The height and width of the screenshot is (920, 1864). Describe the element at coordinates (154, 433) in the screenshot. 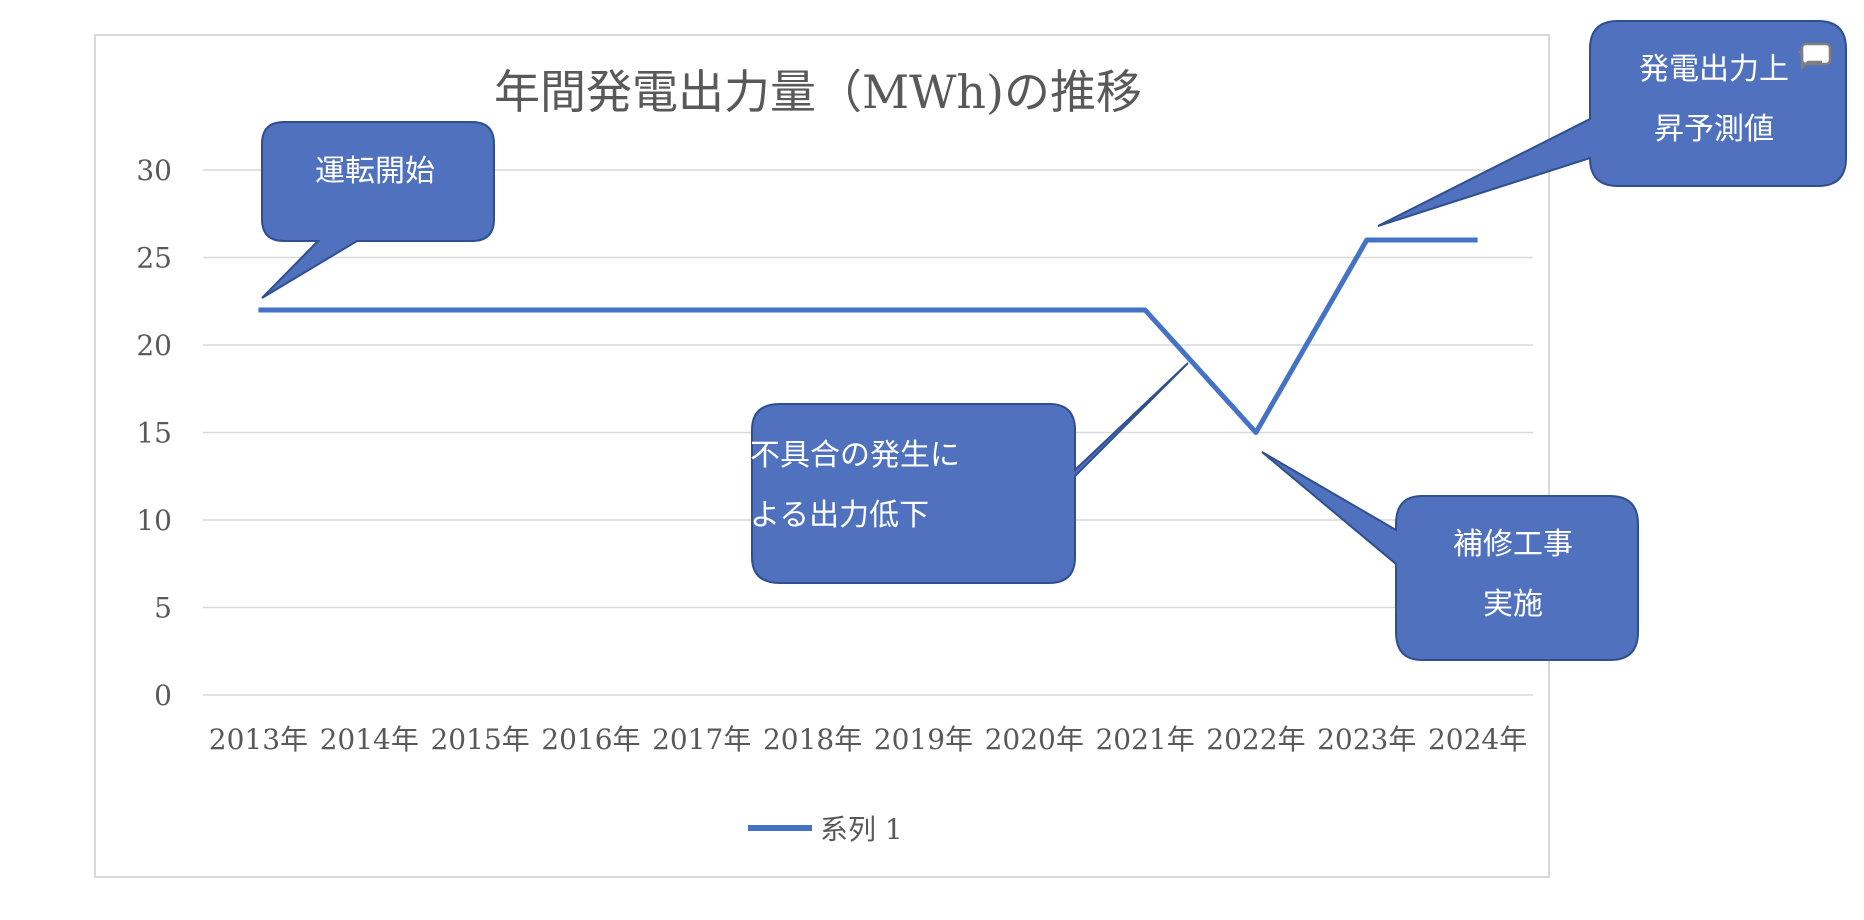

I see `y-tick-label: 15` at that location.